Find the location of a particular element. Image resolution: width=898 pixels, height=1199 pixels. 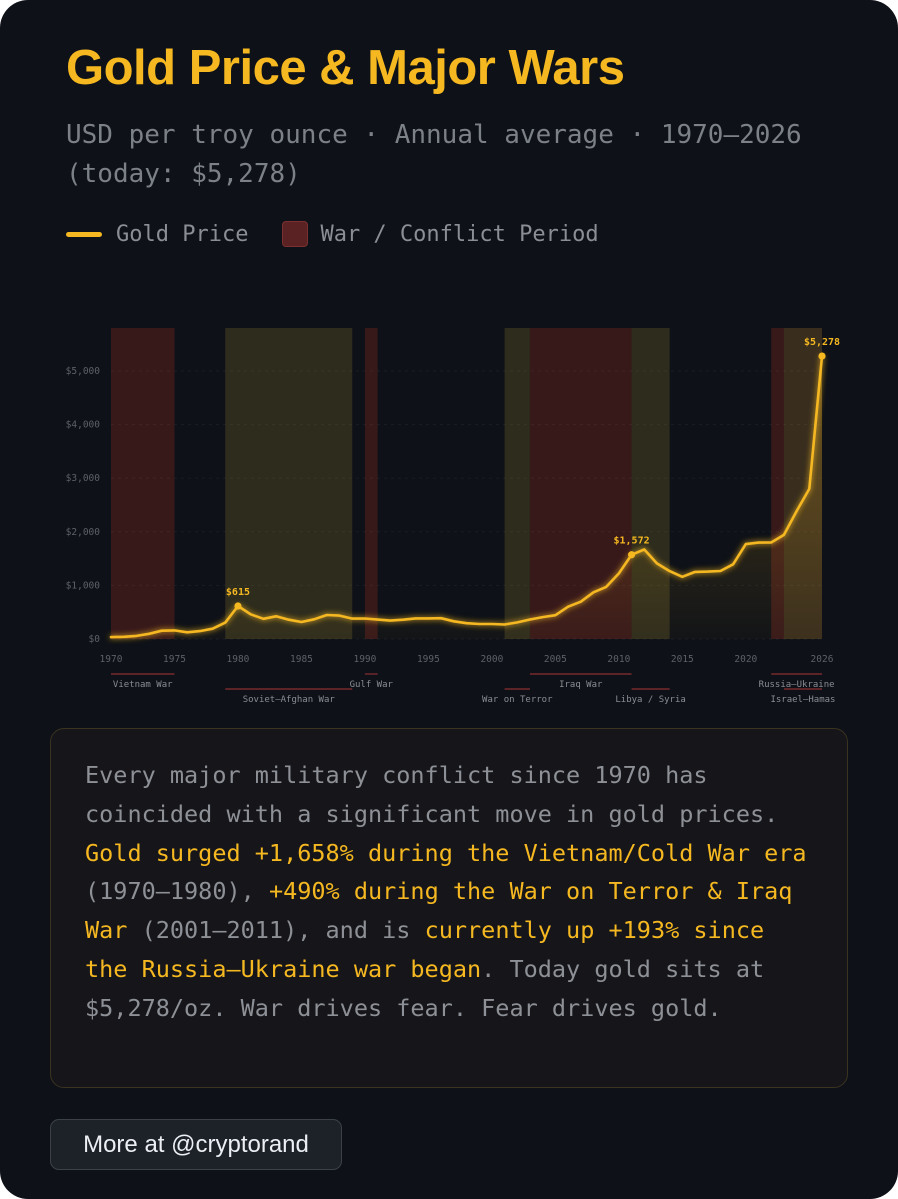

annotation-label: $1,572 is located at coordinates (631, 541).